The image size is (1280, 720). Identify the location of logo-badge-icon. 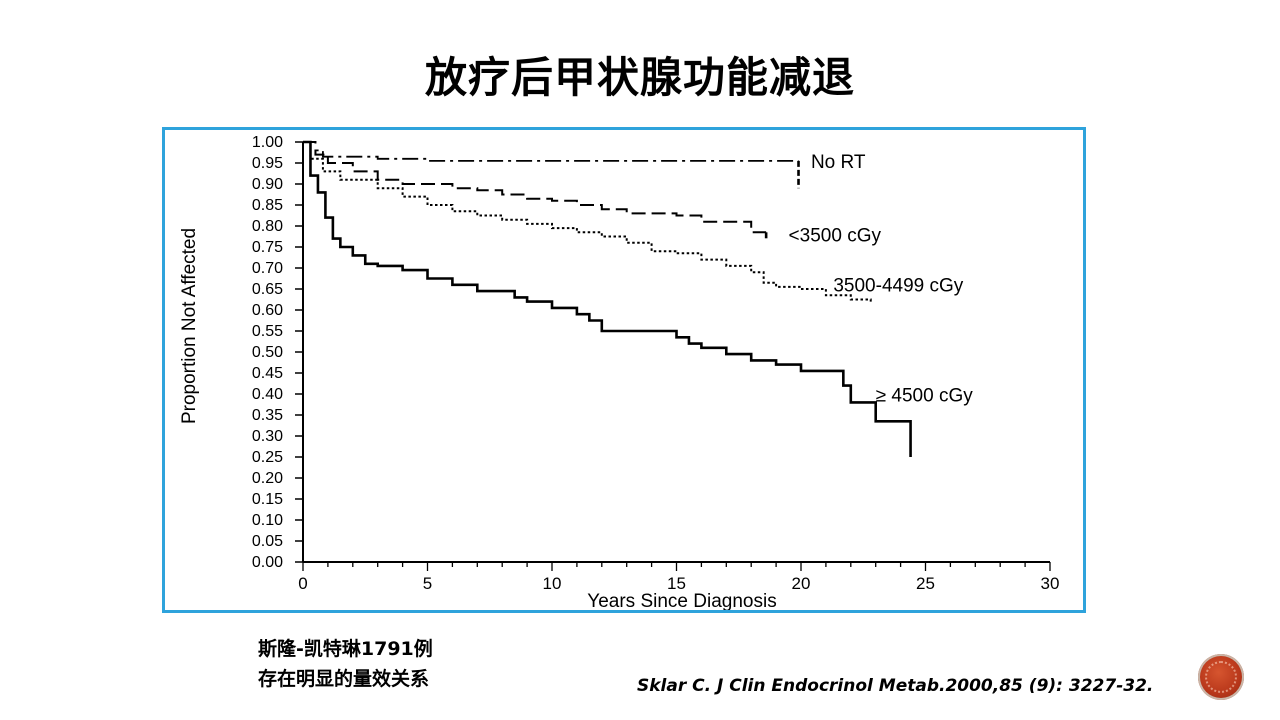
(1221, 677).